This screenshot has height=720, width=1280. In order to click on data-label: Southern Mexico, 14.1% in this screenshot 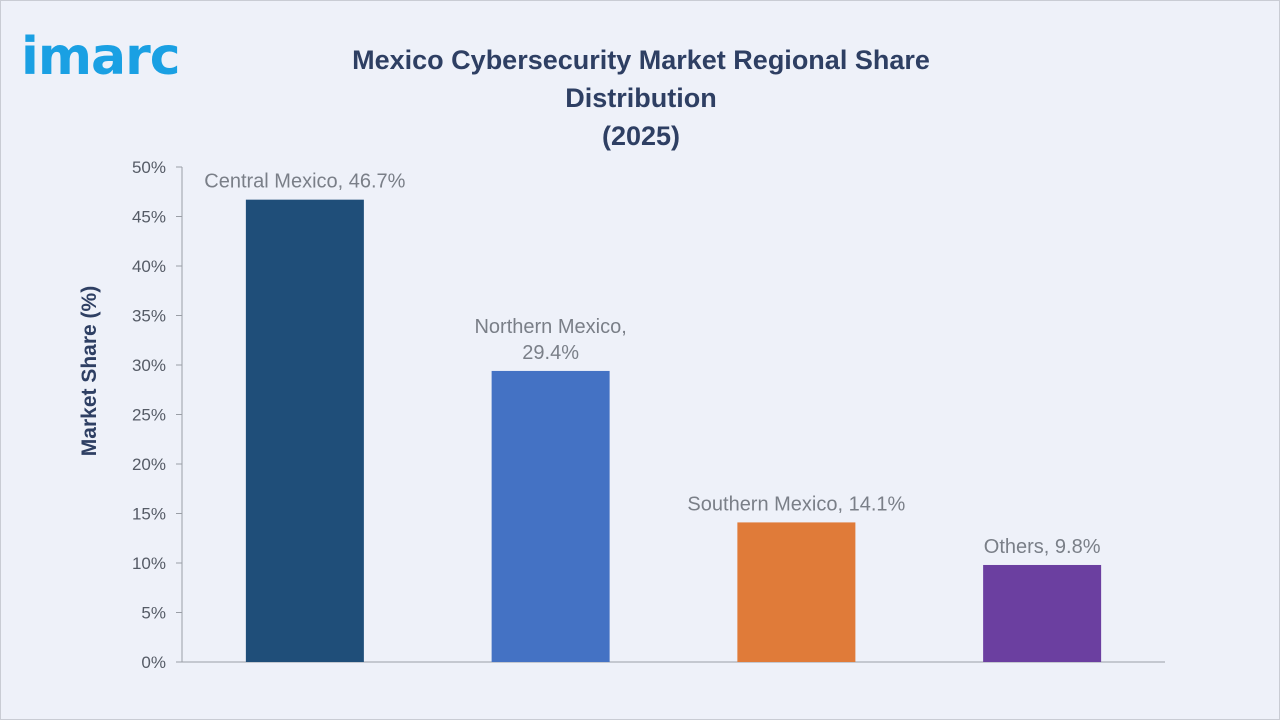, I will do `click(796, 504)`.